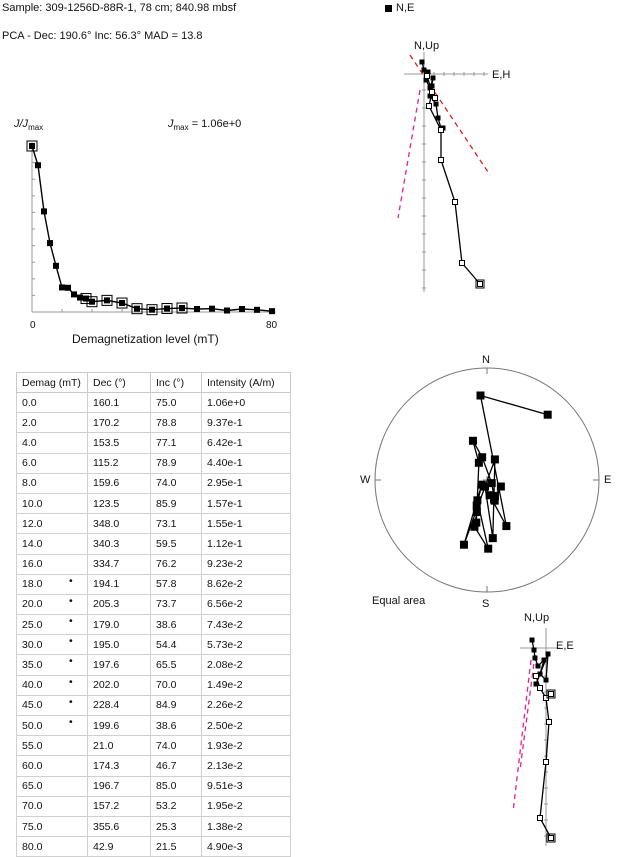  Describe the element at coordinates (153, 806) in the screenshot. I see `table-row: 70.0 157.2 53.2 1.95e-2` at that location.